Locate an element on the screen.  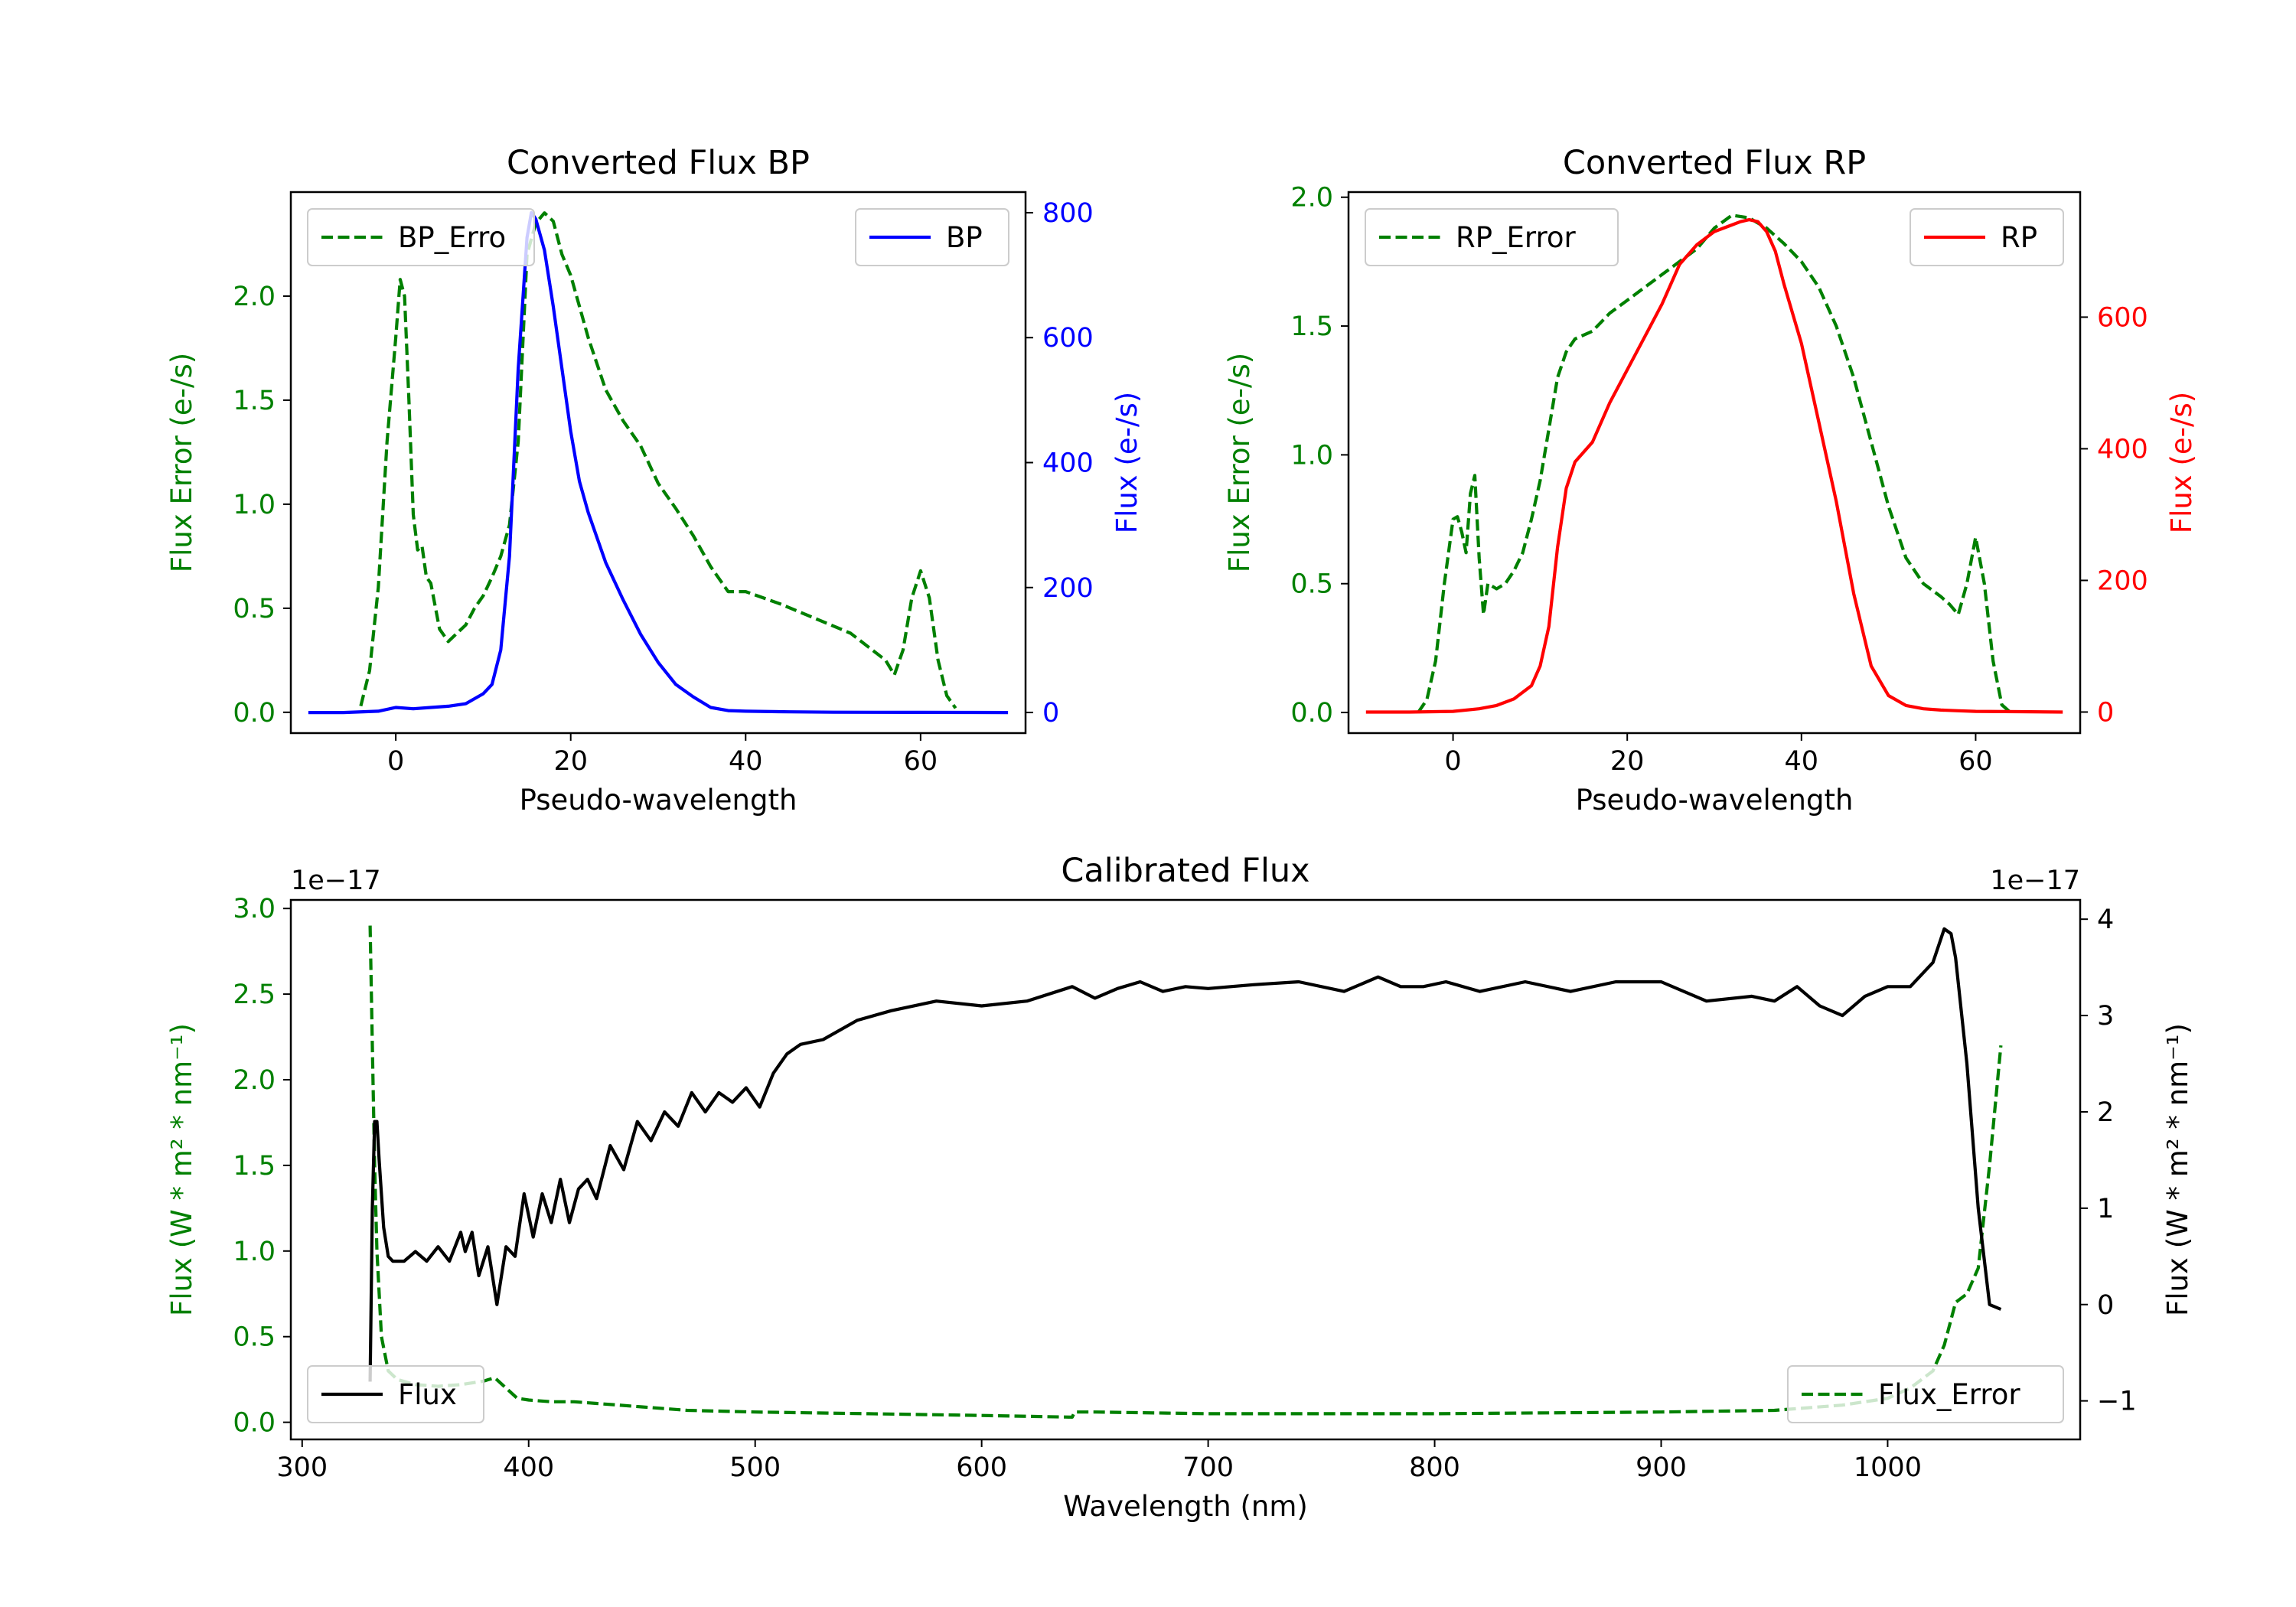
x-tick-label: 400 is located at coordinates (528, 1467).